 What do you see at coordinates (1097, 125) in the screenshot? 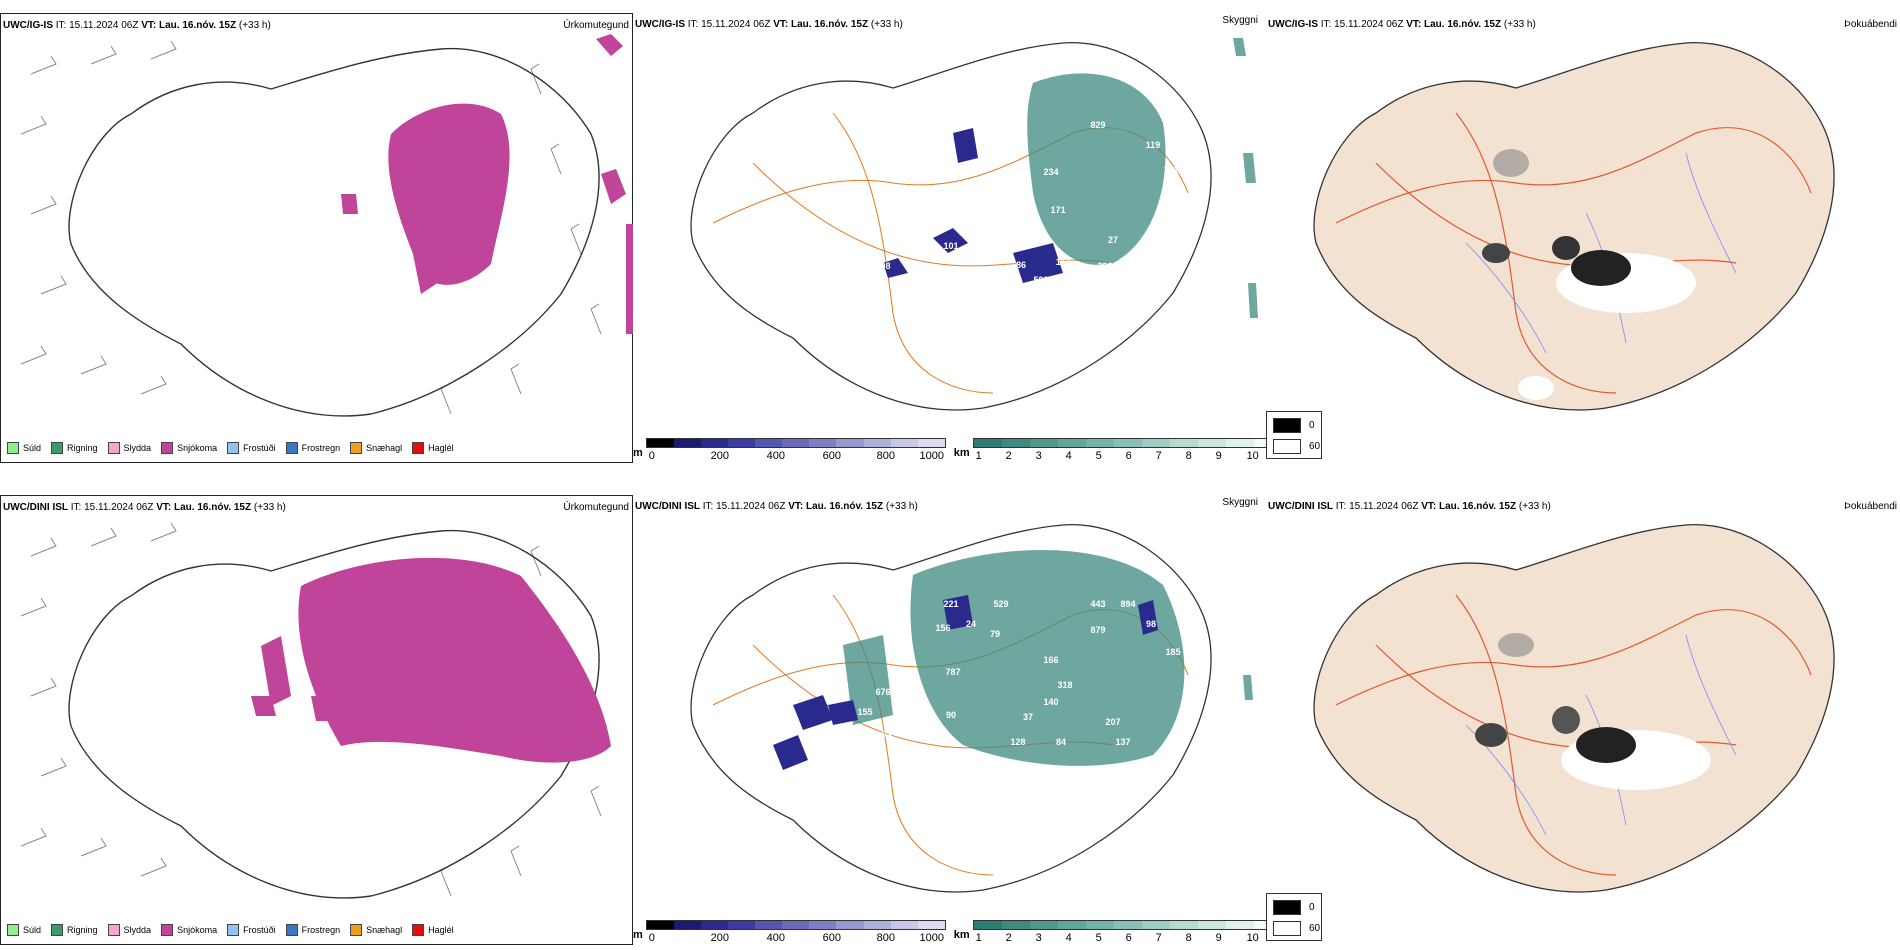
I see `cloud-label: 829` at bounding box center [1097, 125].